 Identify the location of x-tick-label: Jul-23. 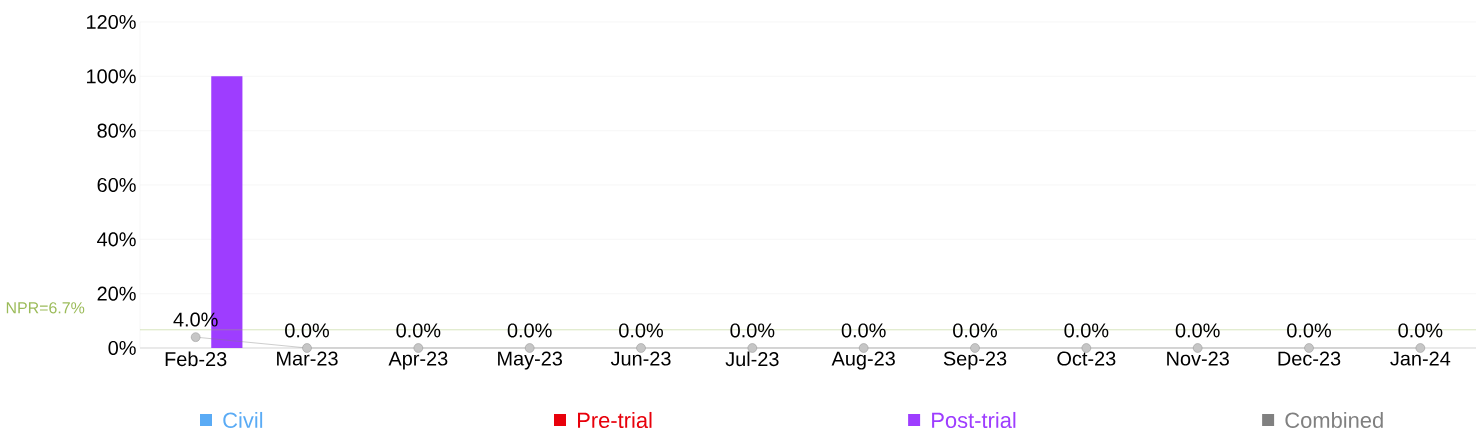
(752, 359).